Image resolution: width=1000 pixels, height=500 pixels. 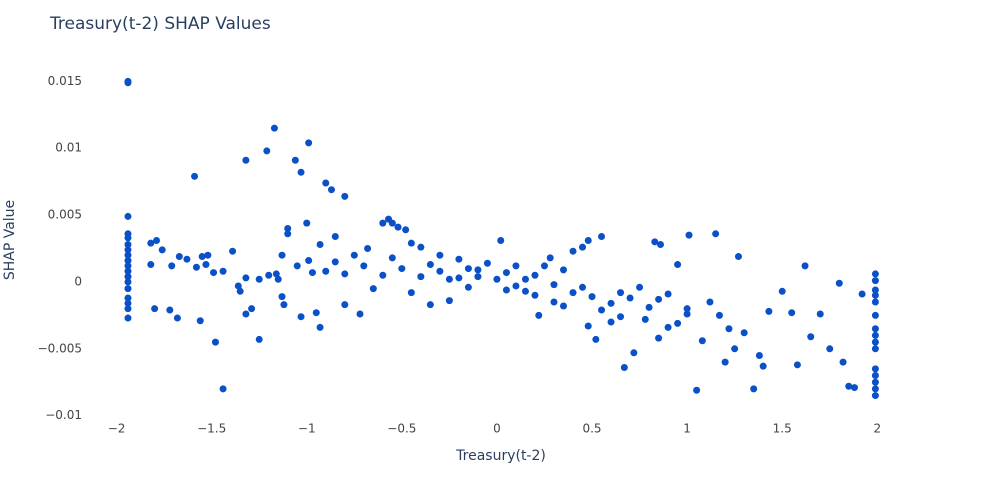 What do you see at coordinates (68, 148) in the screenshot?
I see `y-tick-label: 0.01` at bounding box center [68, 148].